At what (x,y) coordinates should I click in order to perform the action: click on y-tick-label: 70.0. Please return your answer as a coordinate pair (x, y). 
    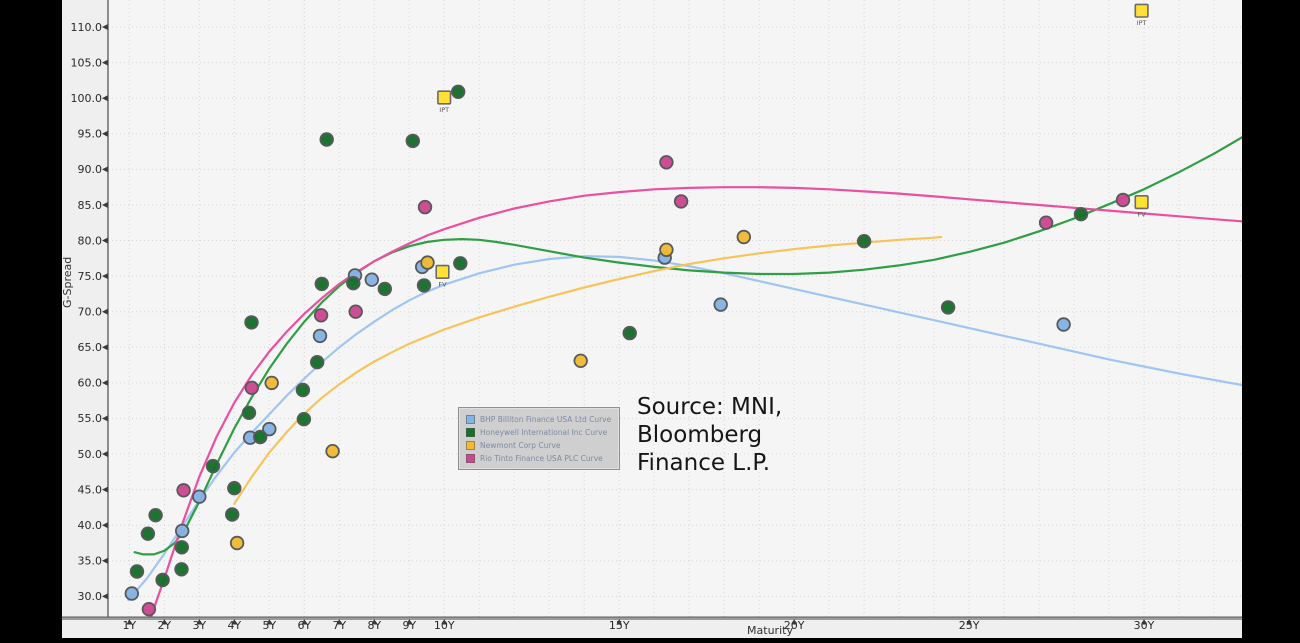
    Looking at the image, I should click on (90, 312).